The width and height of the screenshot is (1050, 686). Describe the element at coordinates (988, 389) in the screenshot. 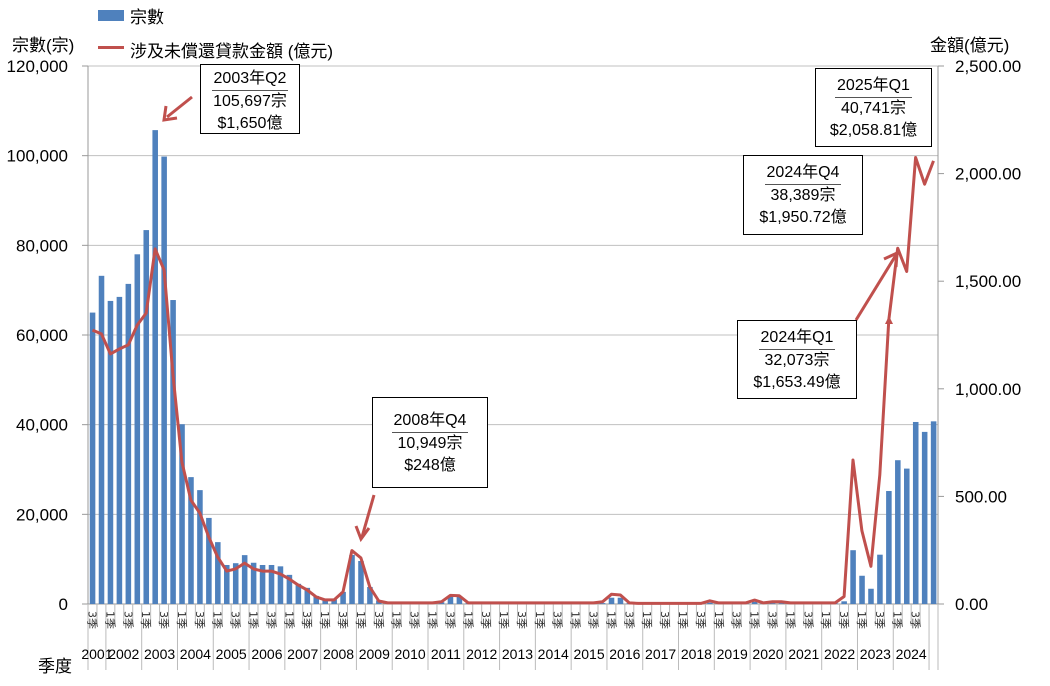

I see `right-tick-label: 1,000.00` at that location.